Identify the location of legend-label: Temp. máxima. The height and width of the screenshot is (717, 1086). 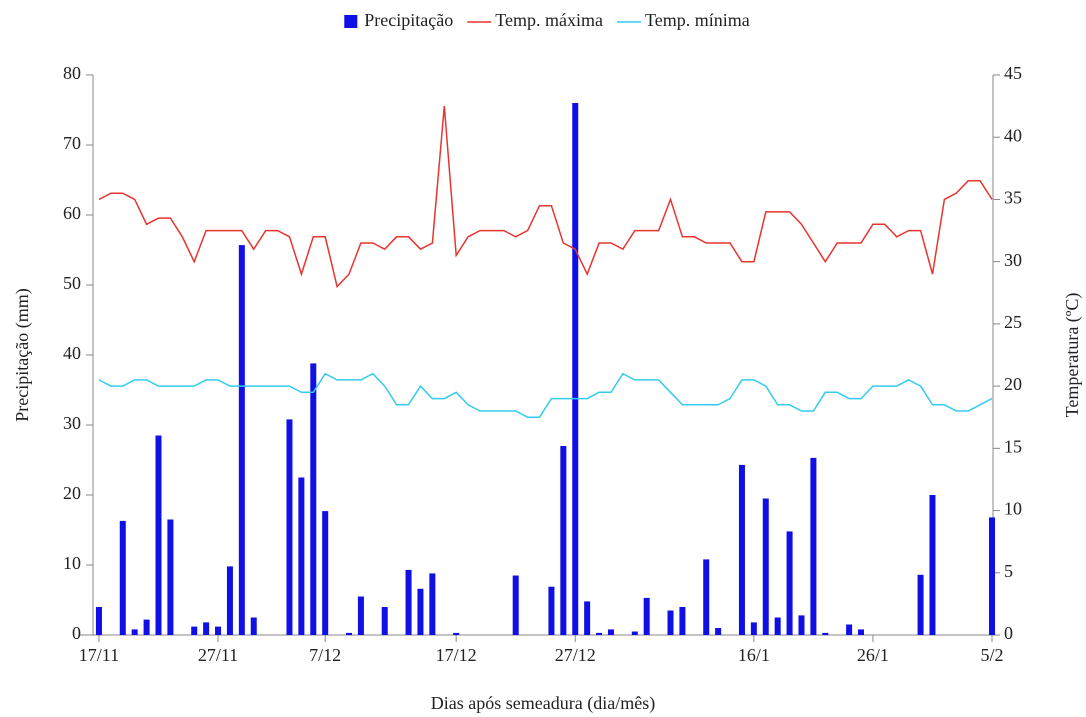
(549, 20).